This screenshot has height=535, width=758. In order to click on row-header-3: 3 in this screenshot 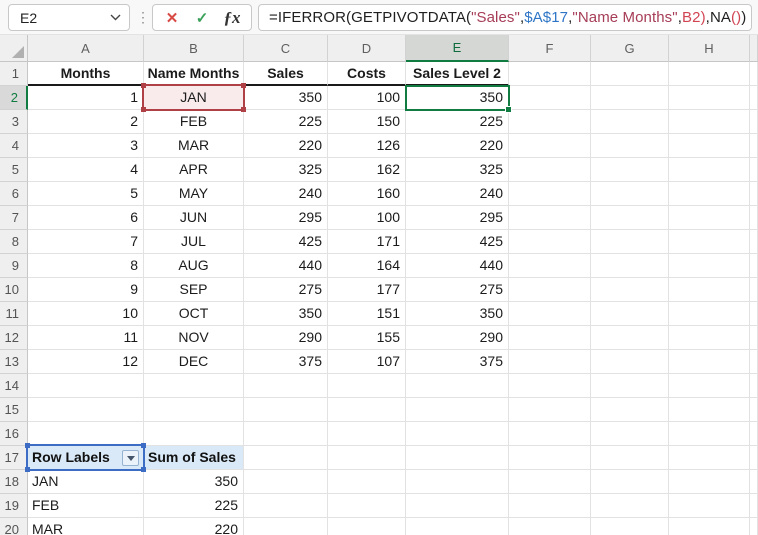, I will do `click(14, 122)`.